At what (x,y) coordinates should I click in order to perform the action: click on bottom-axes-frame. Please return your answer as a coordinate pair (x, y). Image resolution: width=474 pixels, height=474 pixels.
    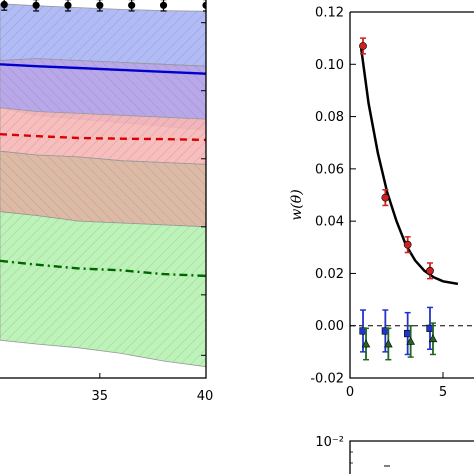
    Looking at the image, I should click on (411, 457).